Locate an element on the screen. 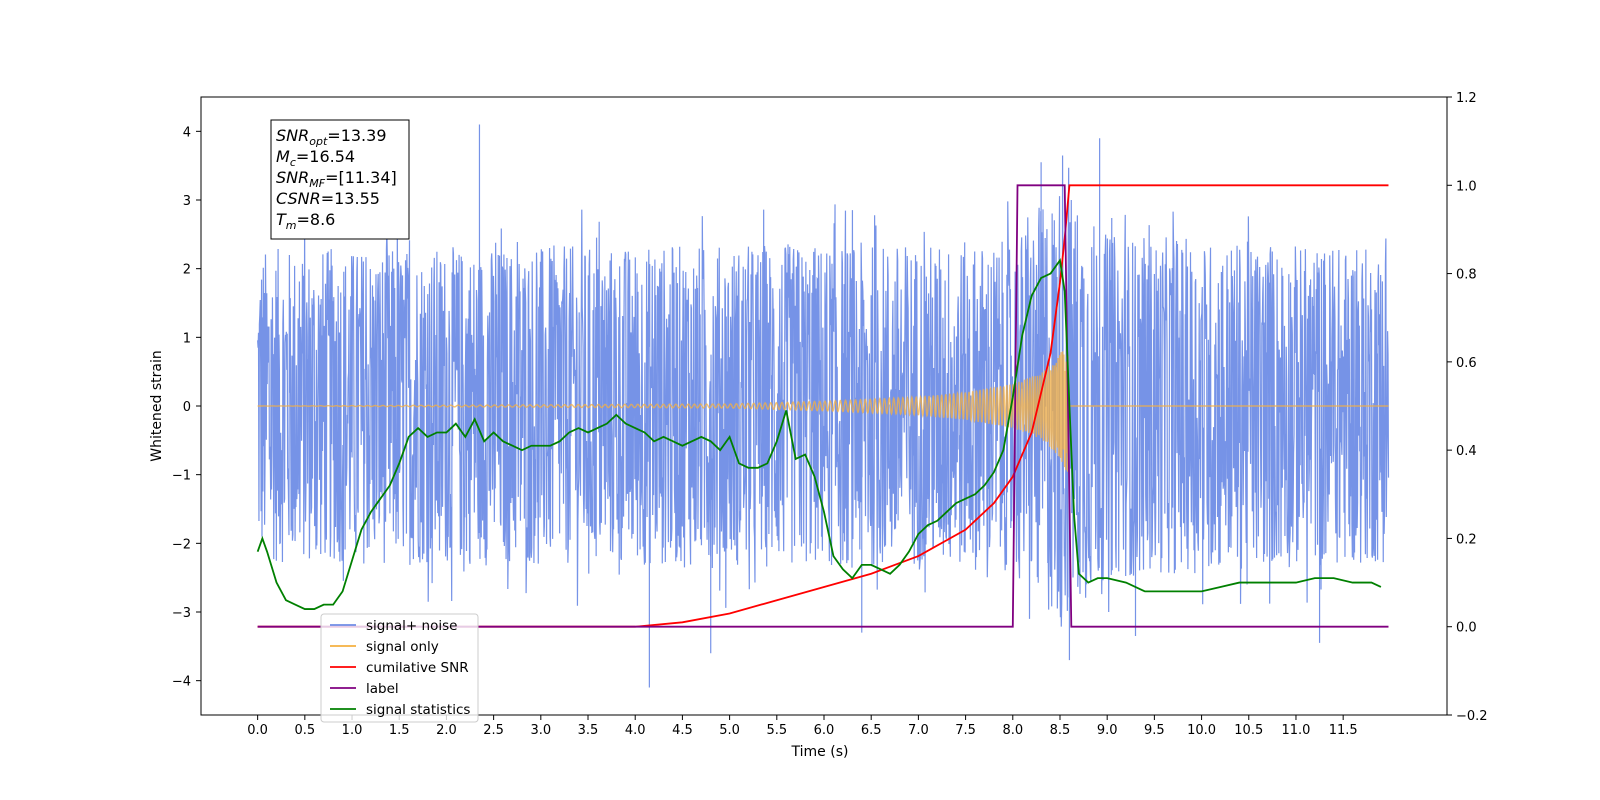 The width and height of the screenshot is (1600, 800). legend-label: signal statistics is located at coordinates (418, 710).